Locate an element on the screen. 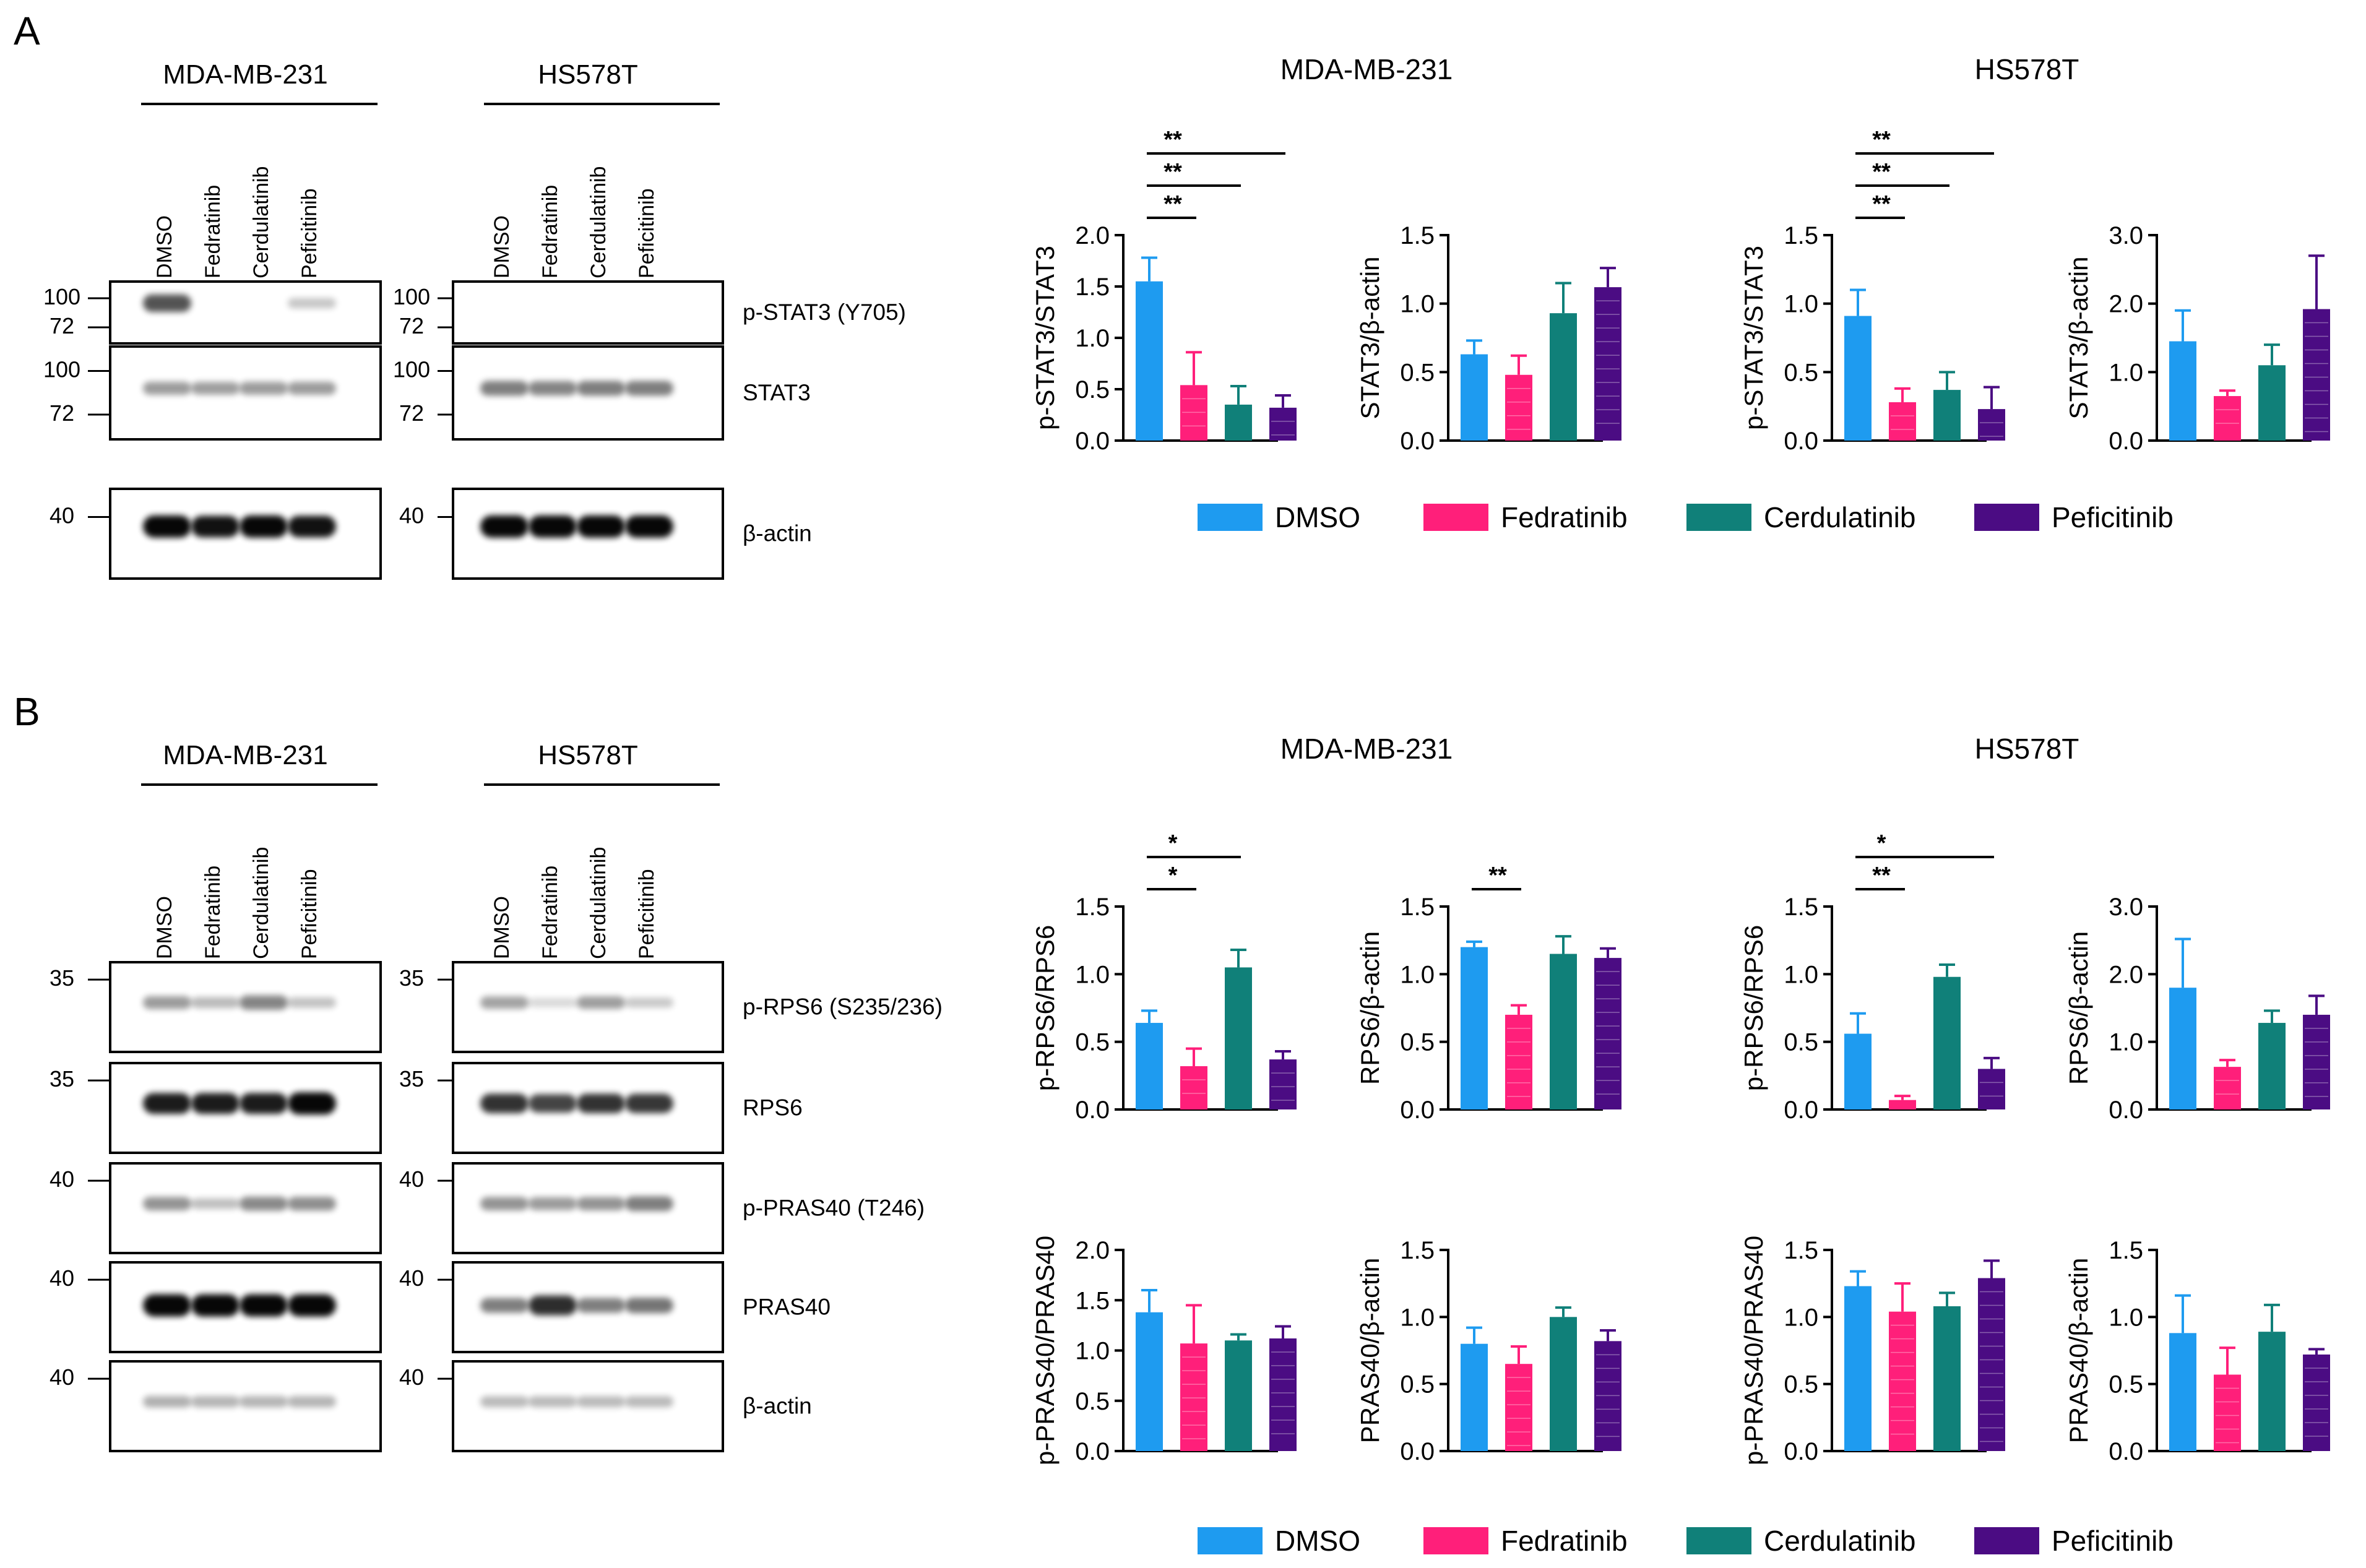 The width and height of the screenshot is (2366, 1568). blot-lane-label: Cerdulatinib is located at coordinates (261, 222).